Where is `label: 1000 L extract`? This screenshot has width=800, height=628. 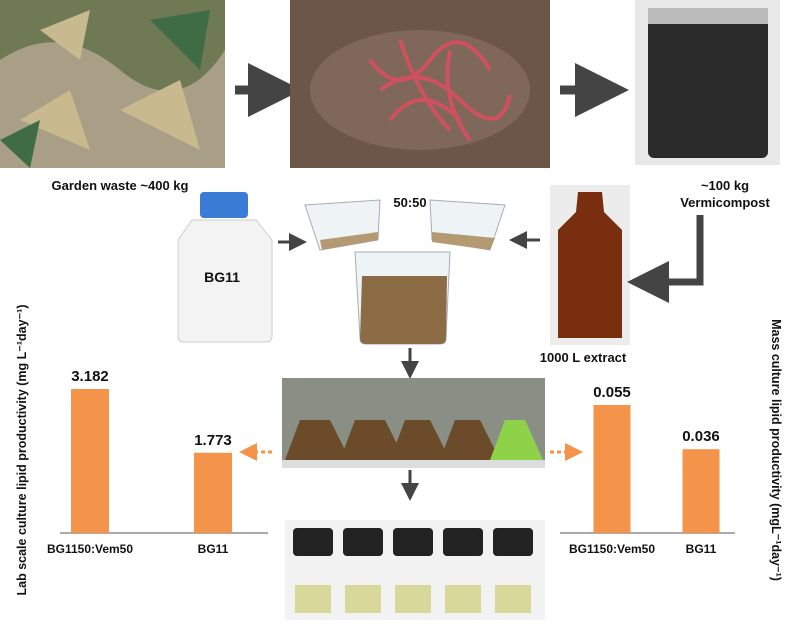 label: 1000 L extract is located at coordinates (583, 357).